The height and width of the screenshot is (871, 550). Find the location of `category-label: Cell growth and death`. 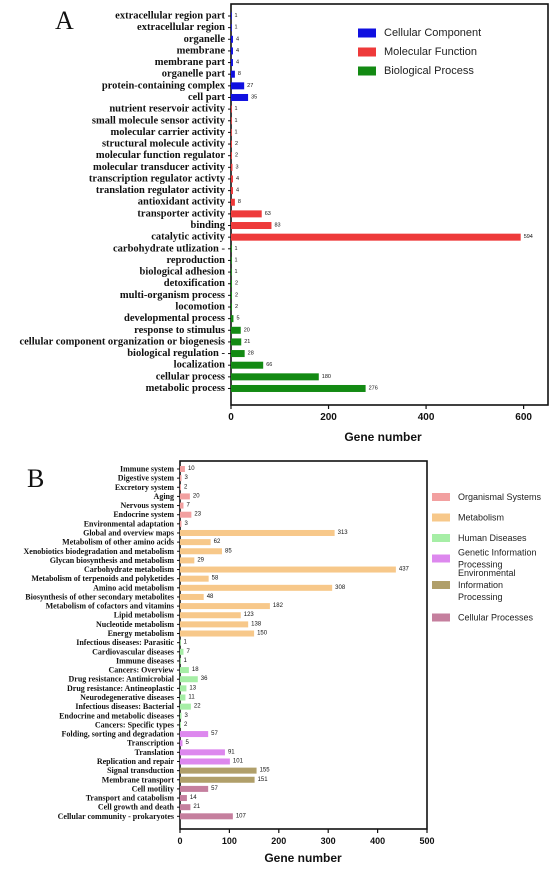

category-label: Cell growth and death is located at coordinates (136, 807).